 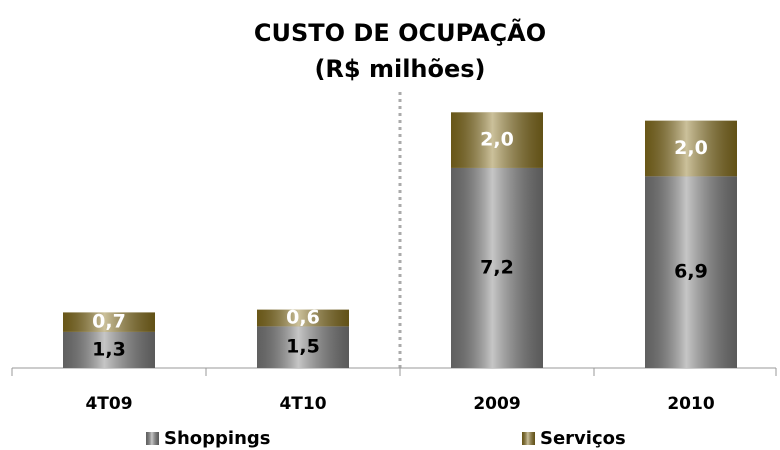 I want to click on data-label: 1,5, so click(x=303, y=347).